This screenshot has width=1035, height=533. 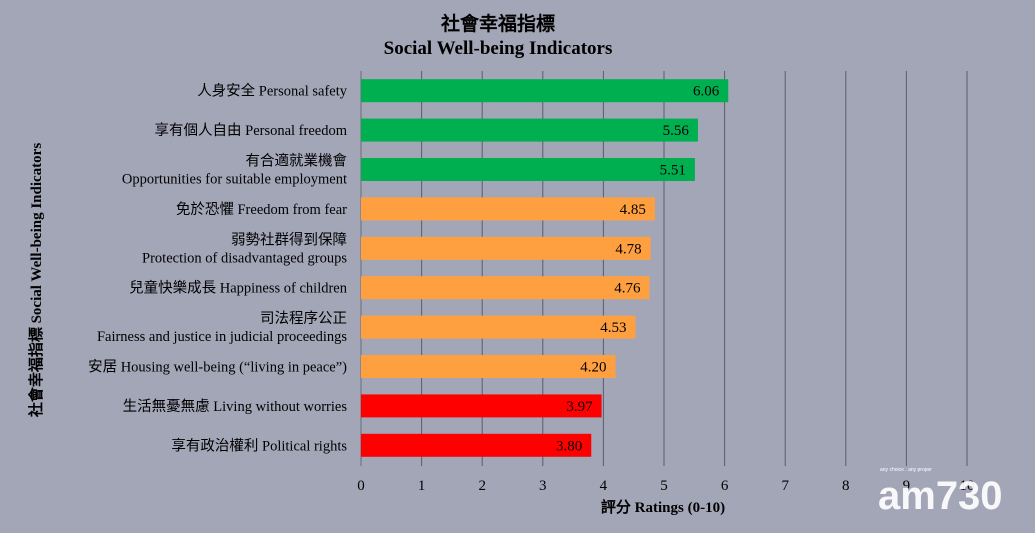 What do you see at coordinates (706, 92) in the screenshot?
I see `bar-value-label: 6.06` at bounding box center [706, 92].